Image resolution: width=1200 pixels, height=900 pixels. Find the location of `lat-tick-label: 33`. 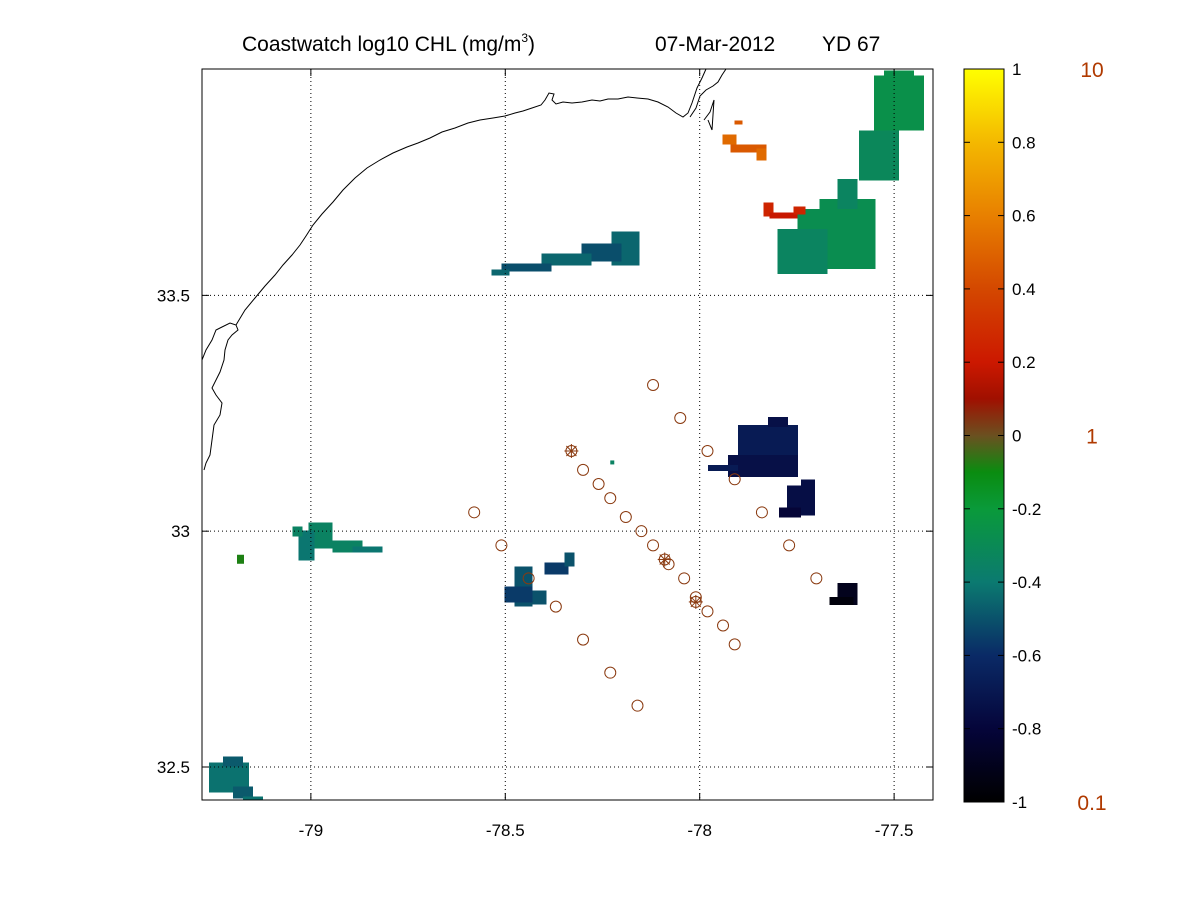

lat-tick-label: 33 is located at coordinates (180, 531).